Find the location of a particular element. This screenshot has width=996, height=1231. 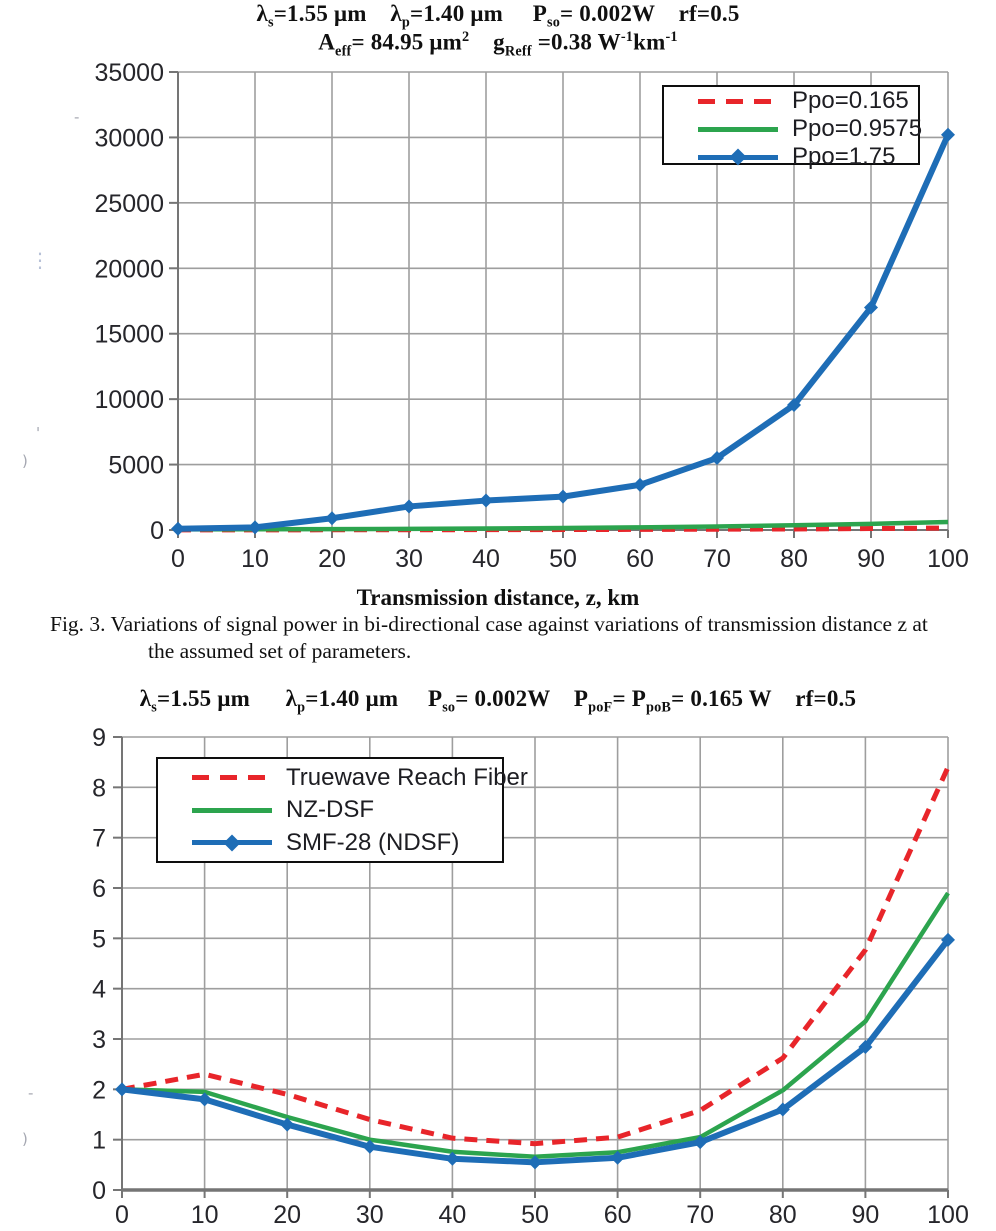

y-tick-label: 5000 is located at coordinates (136, 466).